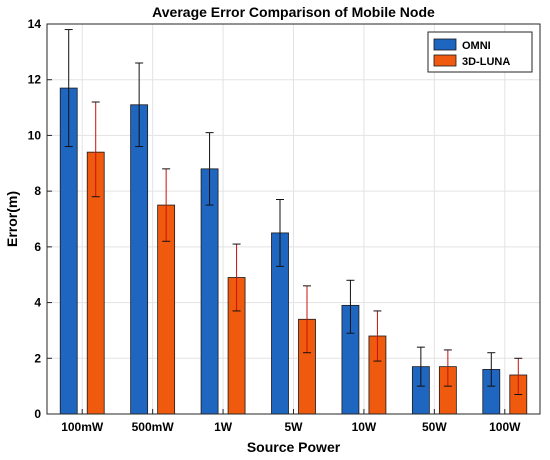  What do you see at coordinates (35, 80) in the screenshot?
I see `y-tick-label: 12` at bounding box center [35, 80].